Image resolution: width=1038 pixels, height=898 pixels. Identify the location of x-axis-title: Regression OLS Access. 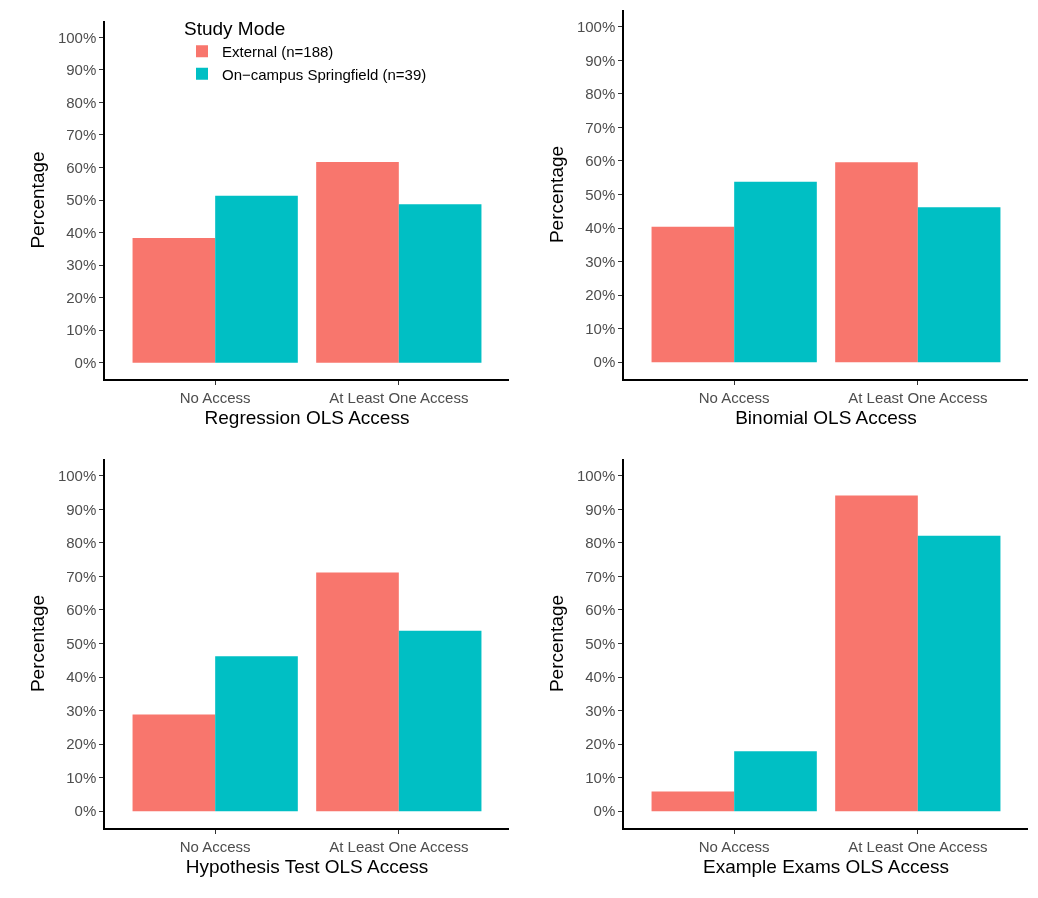
(307, 418).